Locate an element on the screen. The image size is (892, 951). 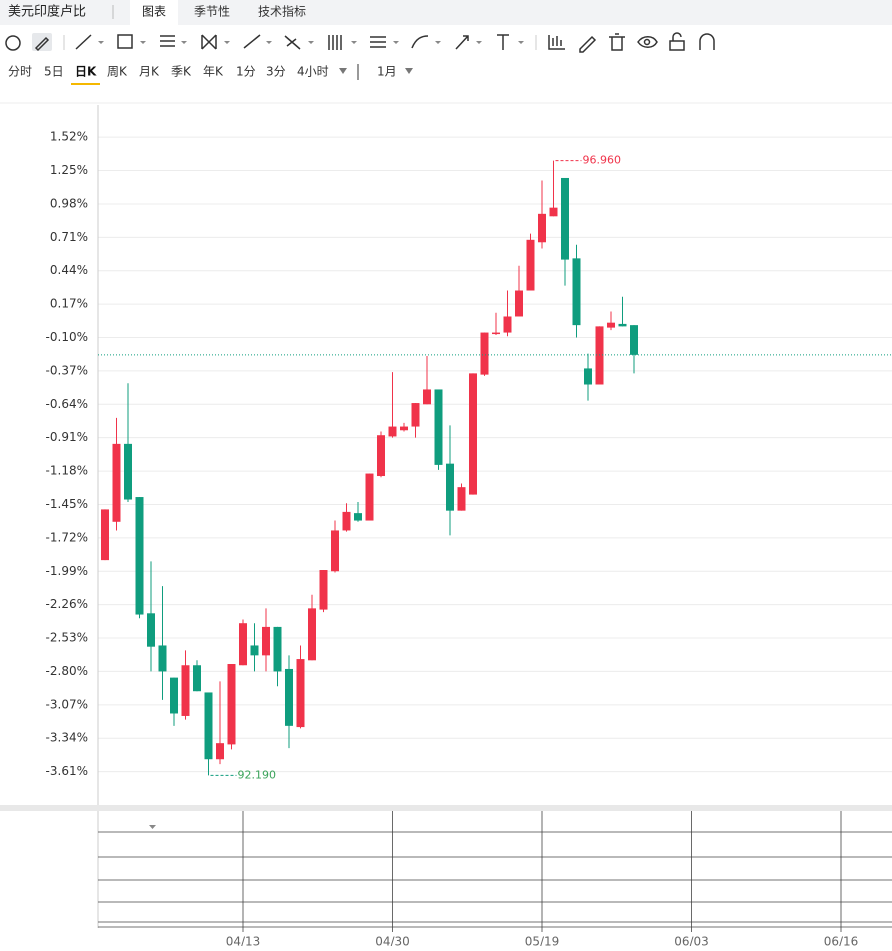
period-option: 季K is located at coordinates (181, 72).